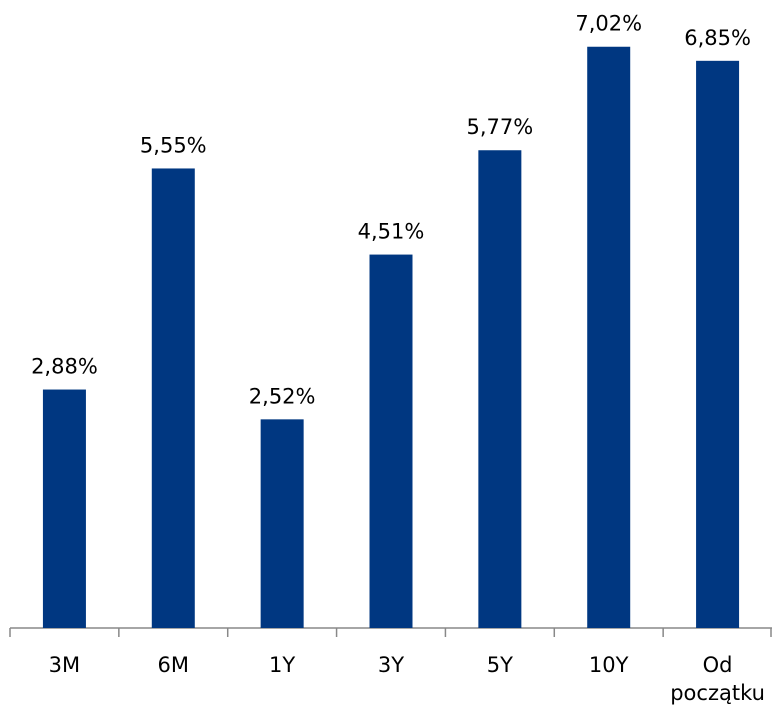 The image size is (772, 708). Describe the element at coordinates (64, 367) in the screenshot. I see `data-label: 2,88%` at that location.